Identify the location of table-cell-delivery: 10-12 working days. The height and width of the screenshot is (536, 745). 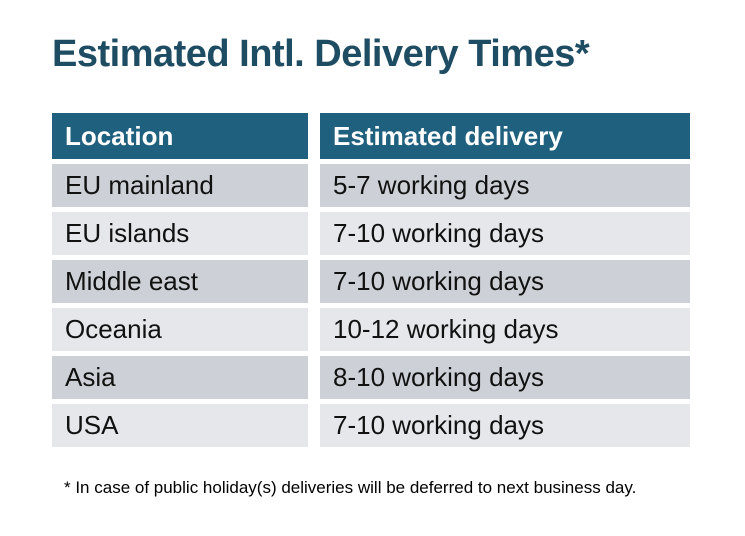
(505, 329).